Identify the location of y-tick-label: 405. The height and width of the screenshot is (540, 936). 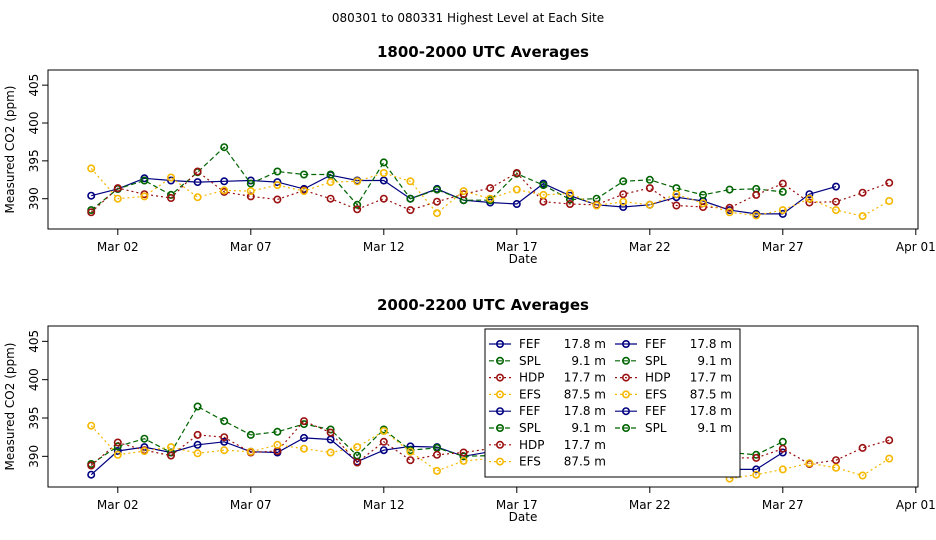
(34, 85).